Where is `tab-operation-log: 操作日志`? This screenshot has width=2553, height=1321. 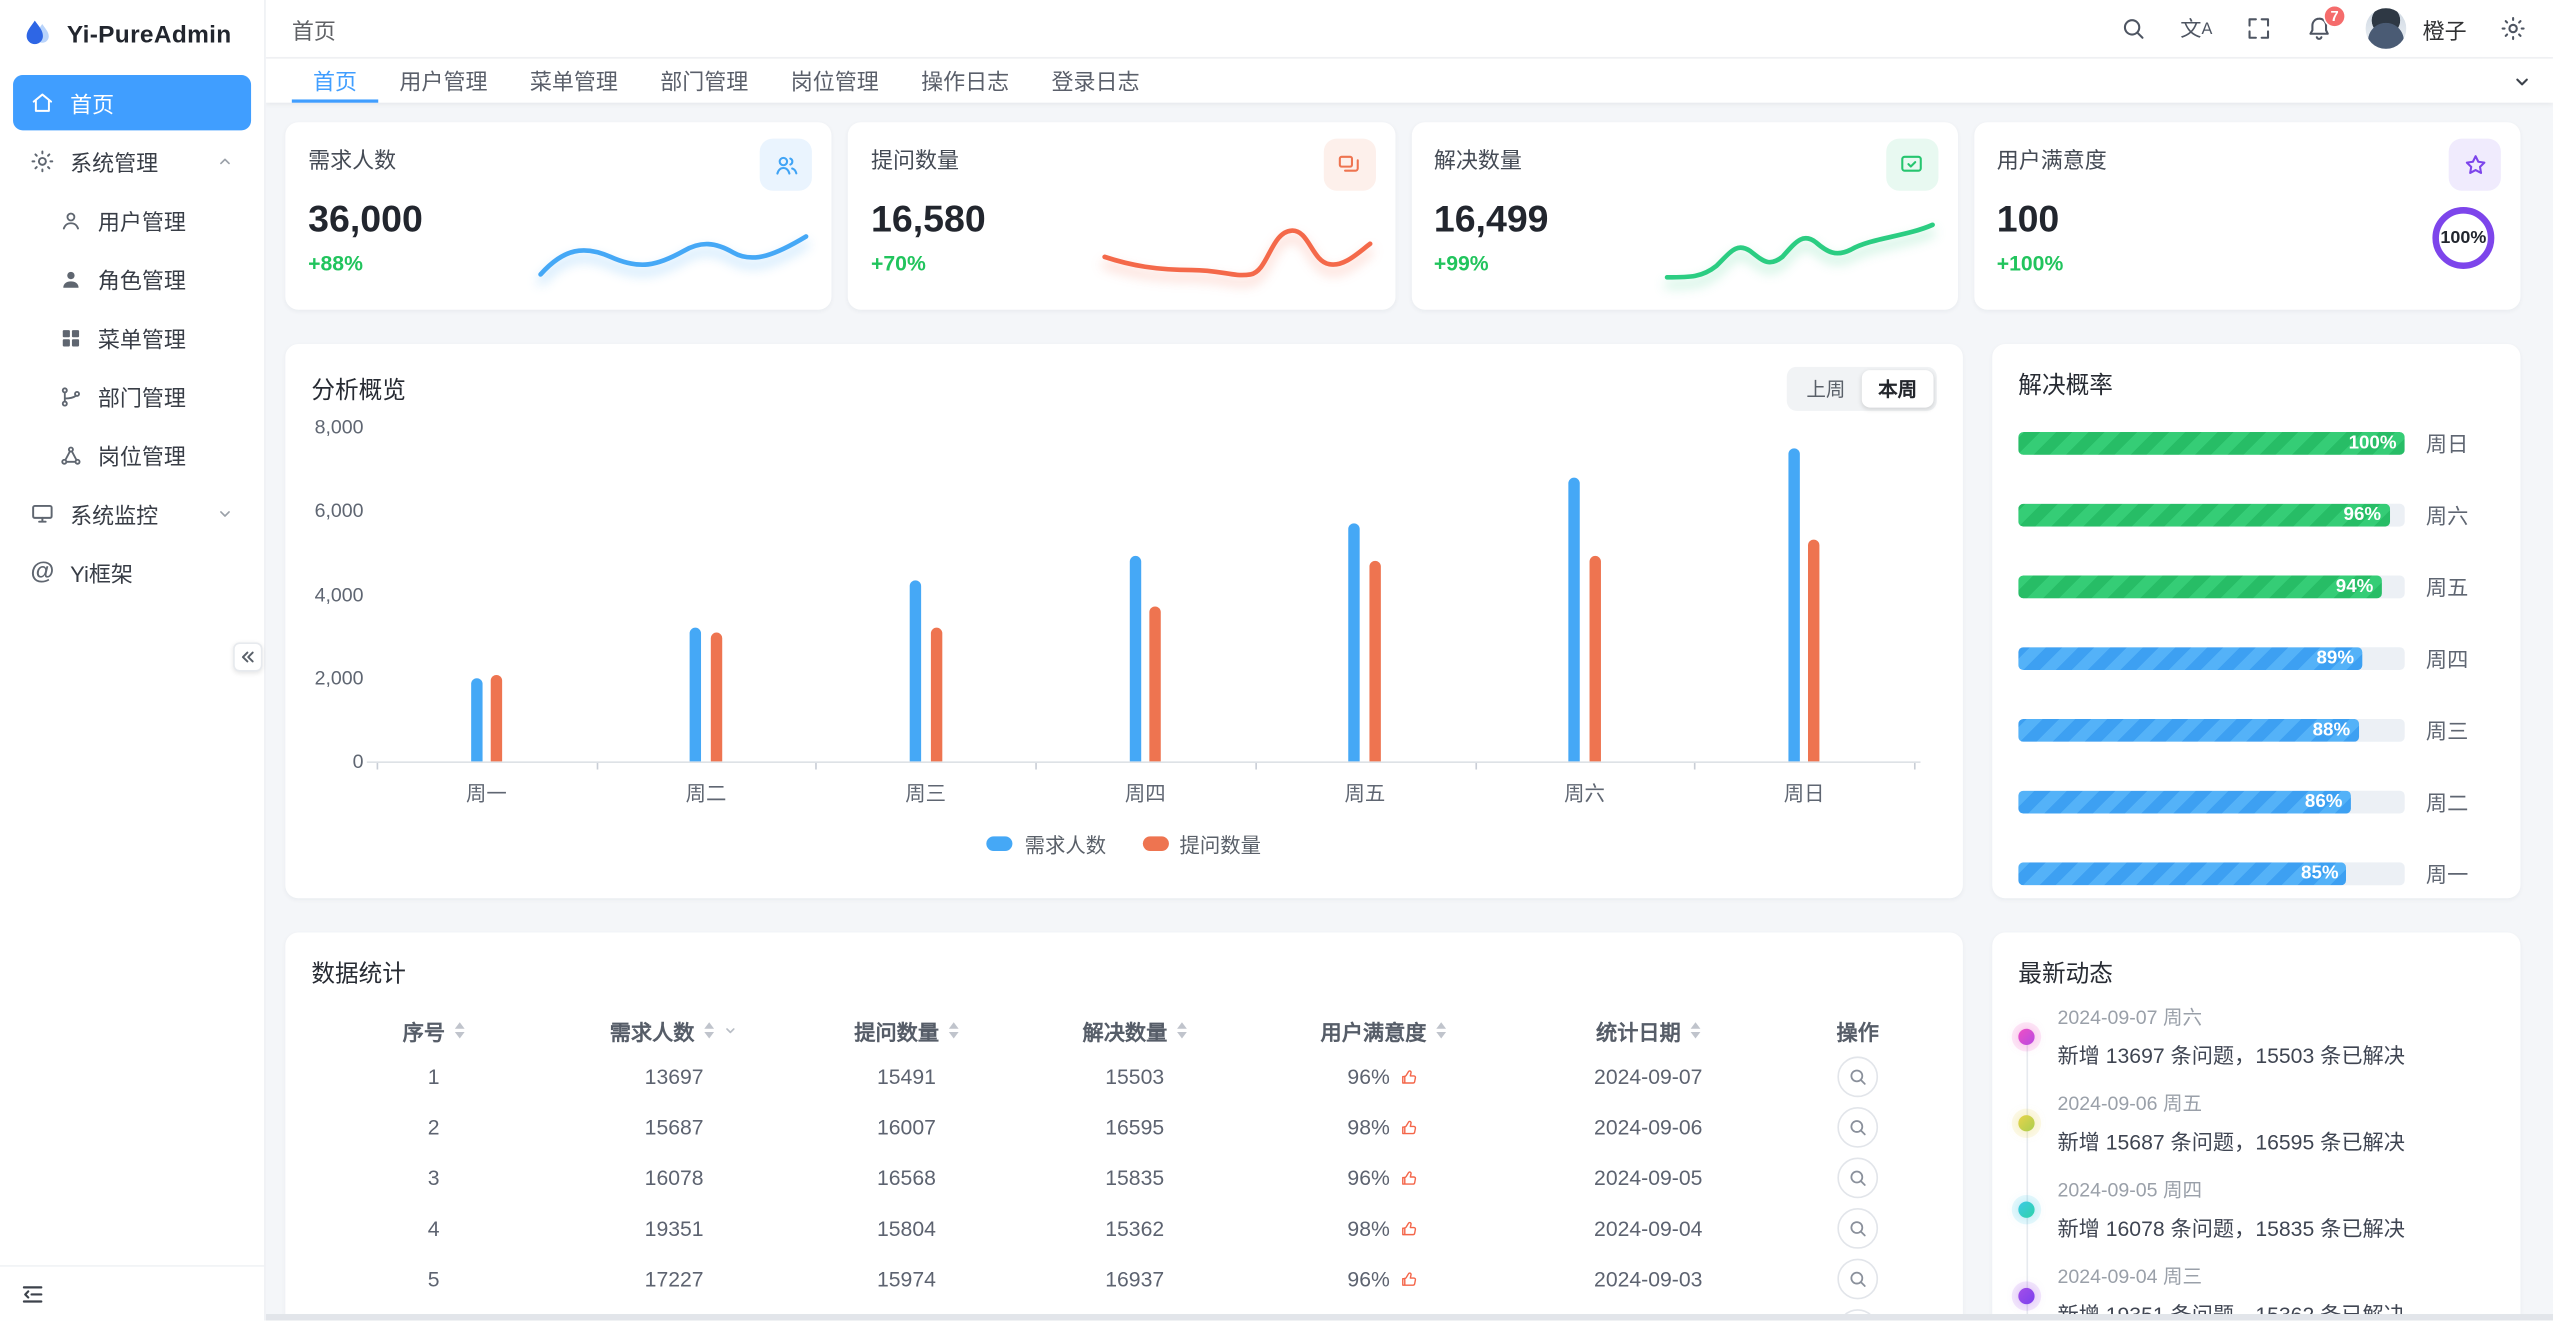
tab-operation-log: 操作日志 is located at coordinates (965, 81).